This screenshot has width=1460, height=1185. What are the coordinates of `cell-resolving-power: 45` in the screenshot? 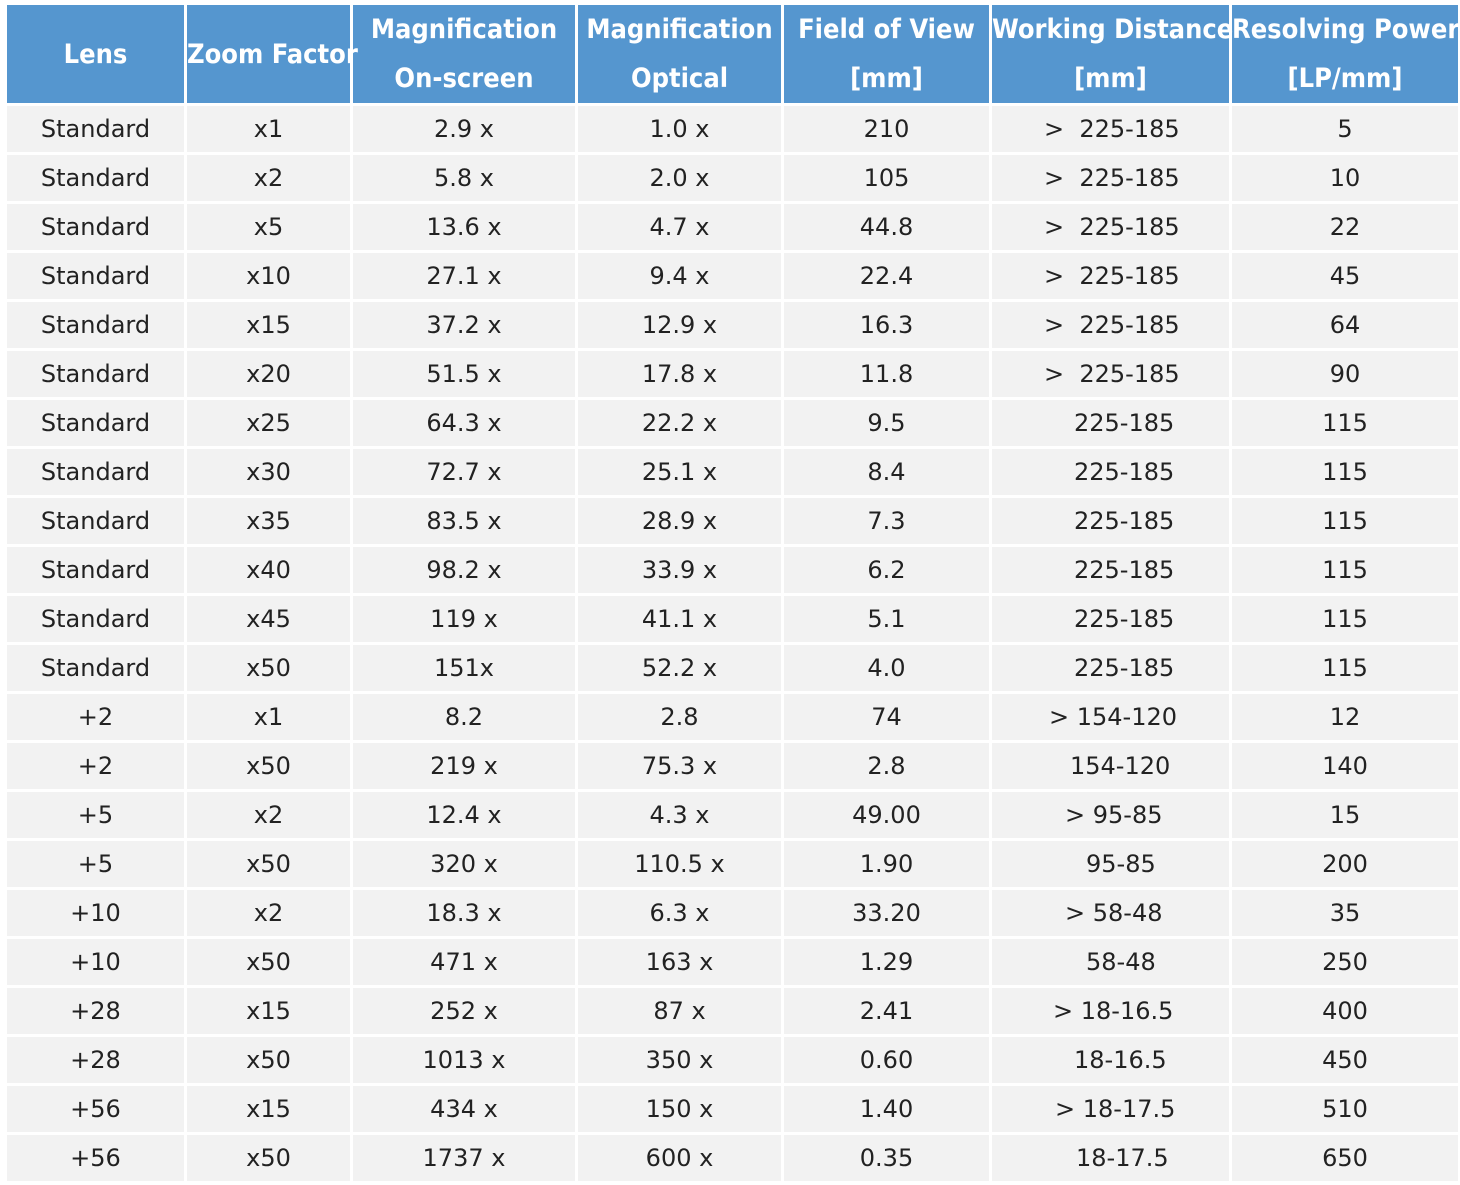 It's located at (1345, 276).